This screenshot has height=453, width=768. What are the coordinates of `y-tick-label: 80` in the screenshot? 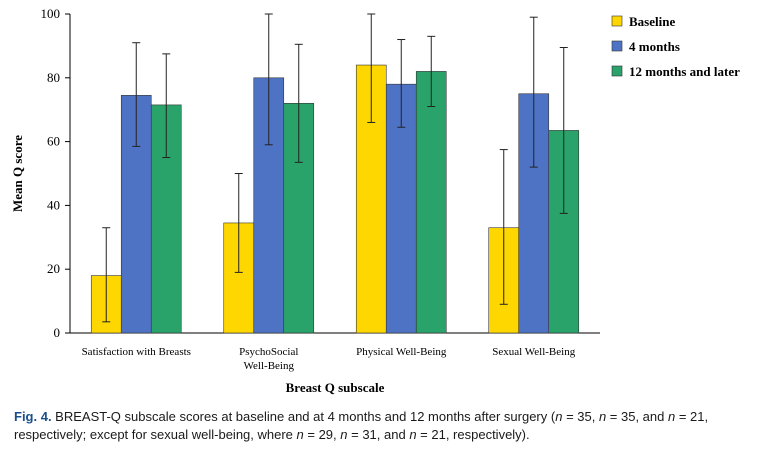 It's located at (53, 77).